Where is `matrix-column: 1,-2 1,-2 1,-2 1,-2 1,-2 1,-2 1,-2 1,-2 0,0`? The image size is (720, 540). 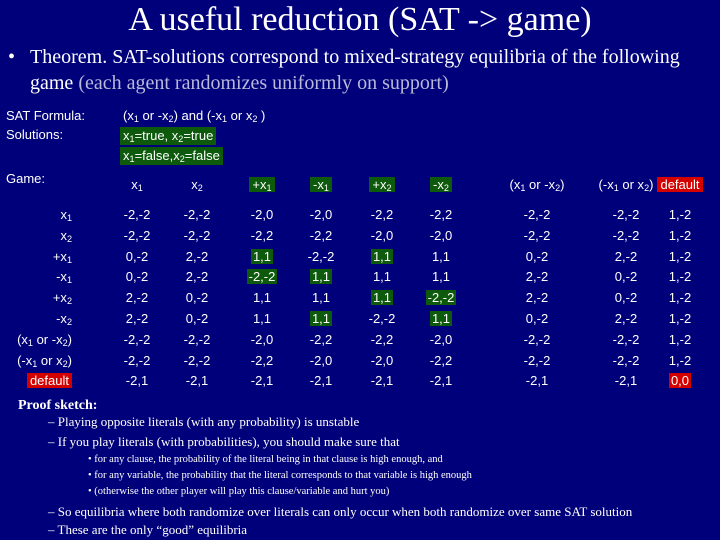
matrix-column: 1,-2 1,-2 1,-2 1,-2 1,-2 1,-2 1,-2 1,-2 0,0 is located at coordinates (680, 298).